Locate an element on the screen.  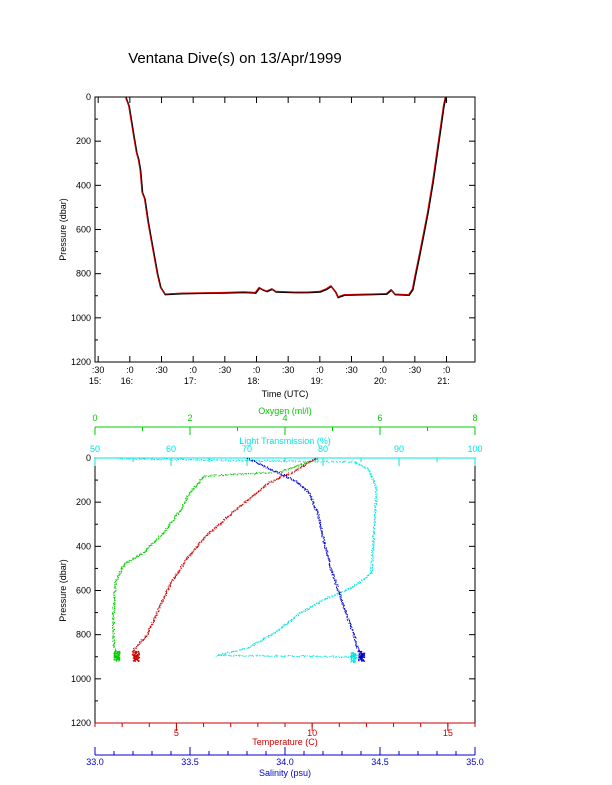
y-tick-label: 600 is located at coordinates (83, 230).